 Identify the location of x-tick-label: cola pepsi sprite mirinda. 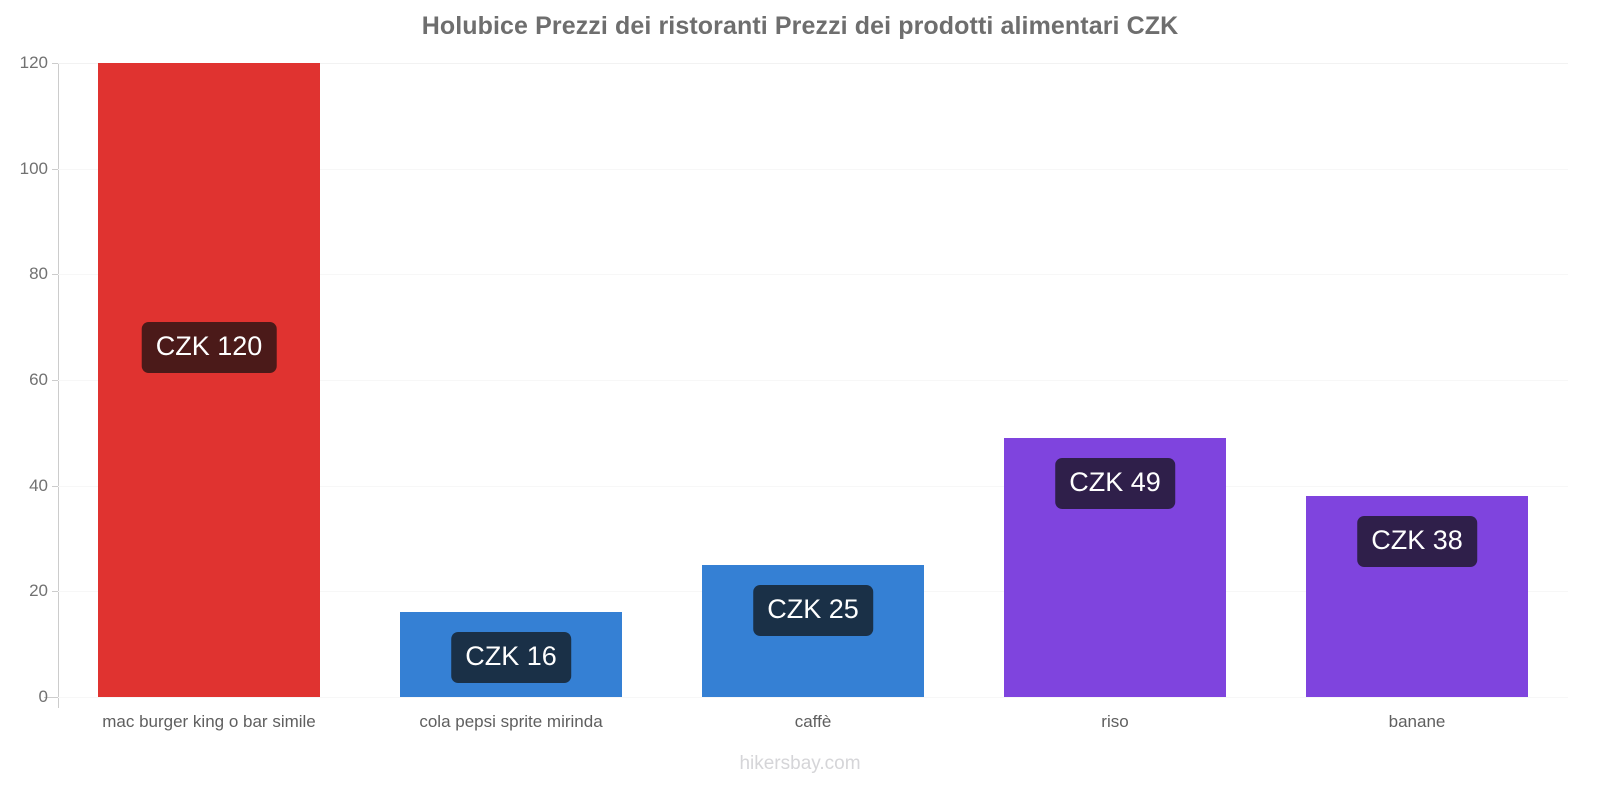
(511, 721).